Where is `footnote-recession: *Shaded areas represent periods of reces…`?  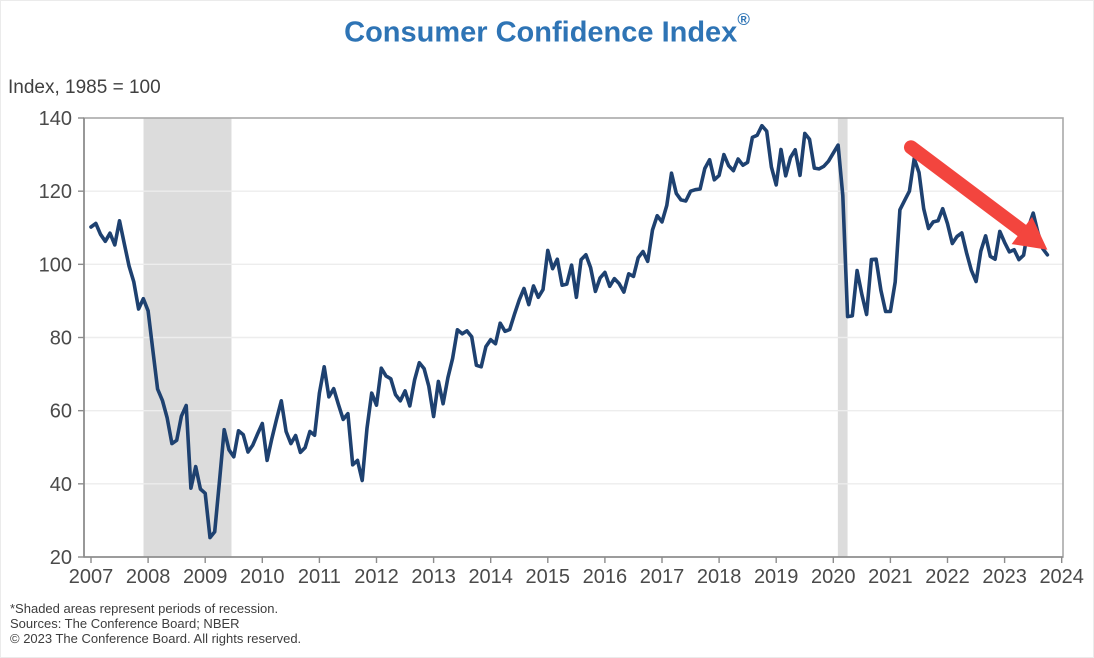
footnote-recession: *Shaded areas represent periods of reces… is located at coordinates (144, 608).